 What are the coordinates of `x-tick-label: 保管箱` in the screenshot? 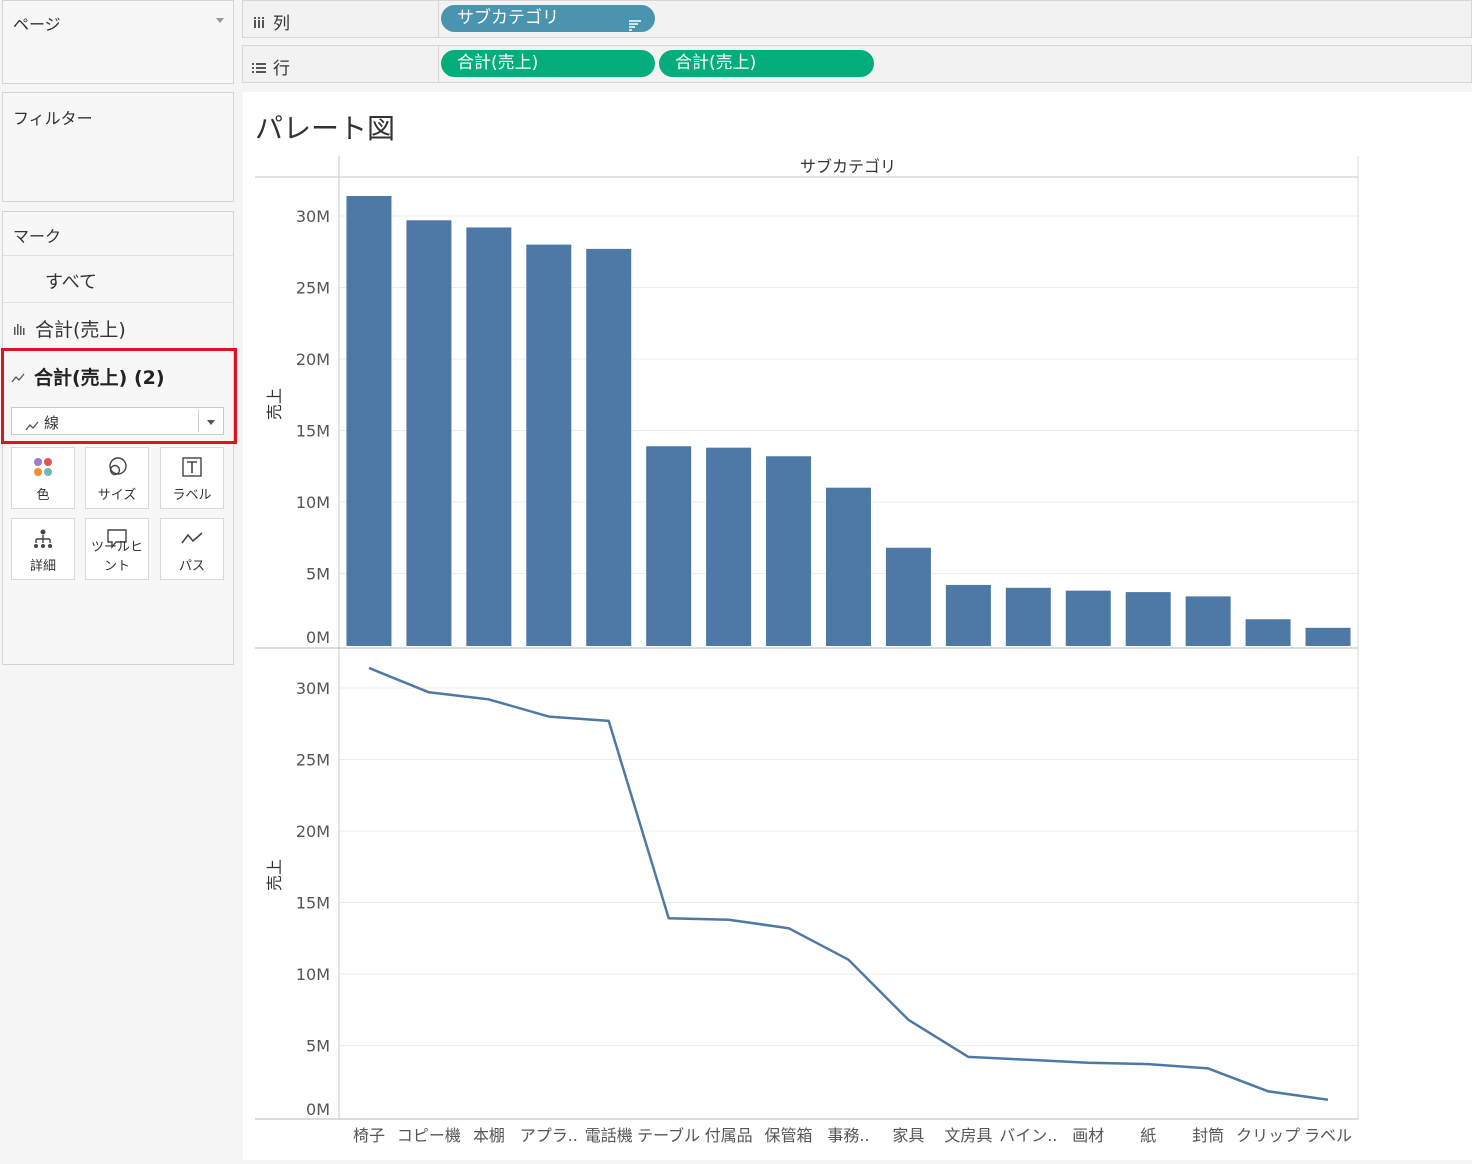 It's located at (789, 1135).